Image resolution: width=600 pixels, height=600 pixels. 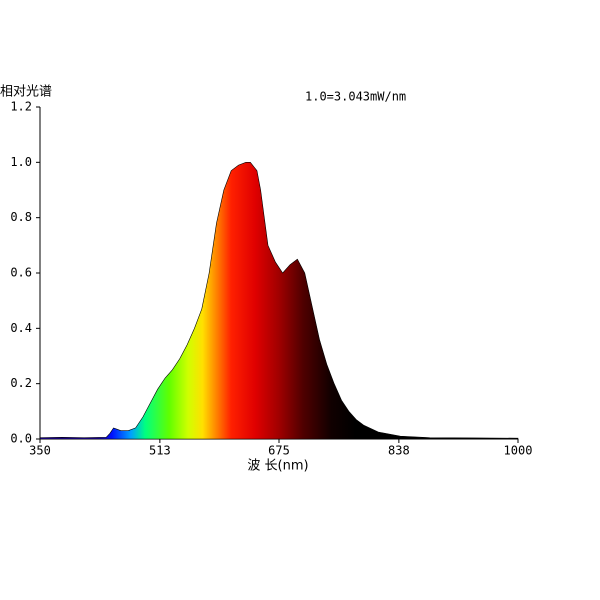 What do you see at coordinates (279, 451) in the screenshot?
I see `x-tick-label: 675` at bounding box center [279, 451].